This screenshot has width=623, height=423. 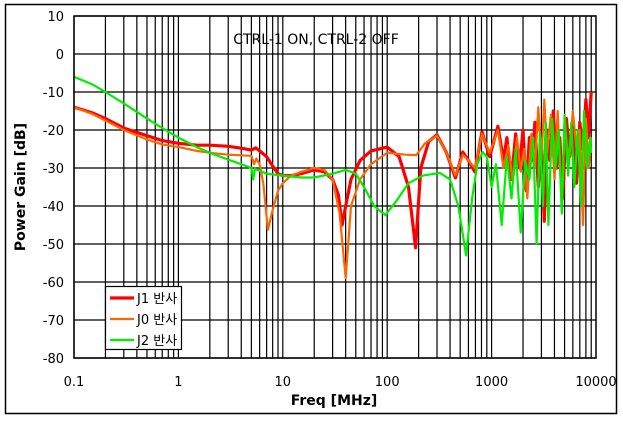 I want to click on y-tick-label: -30, so click(x=53, y=169).